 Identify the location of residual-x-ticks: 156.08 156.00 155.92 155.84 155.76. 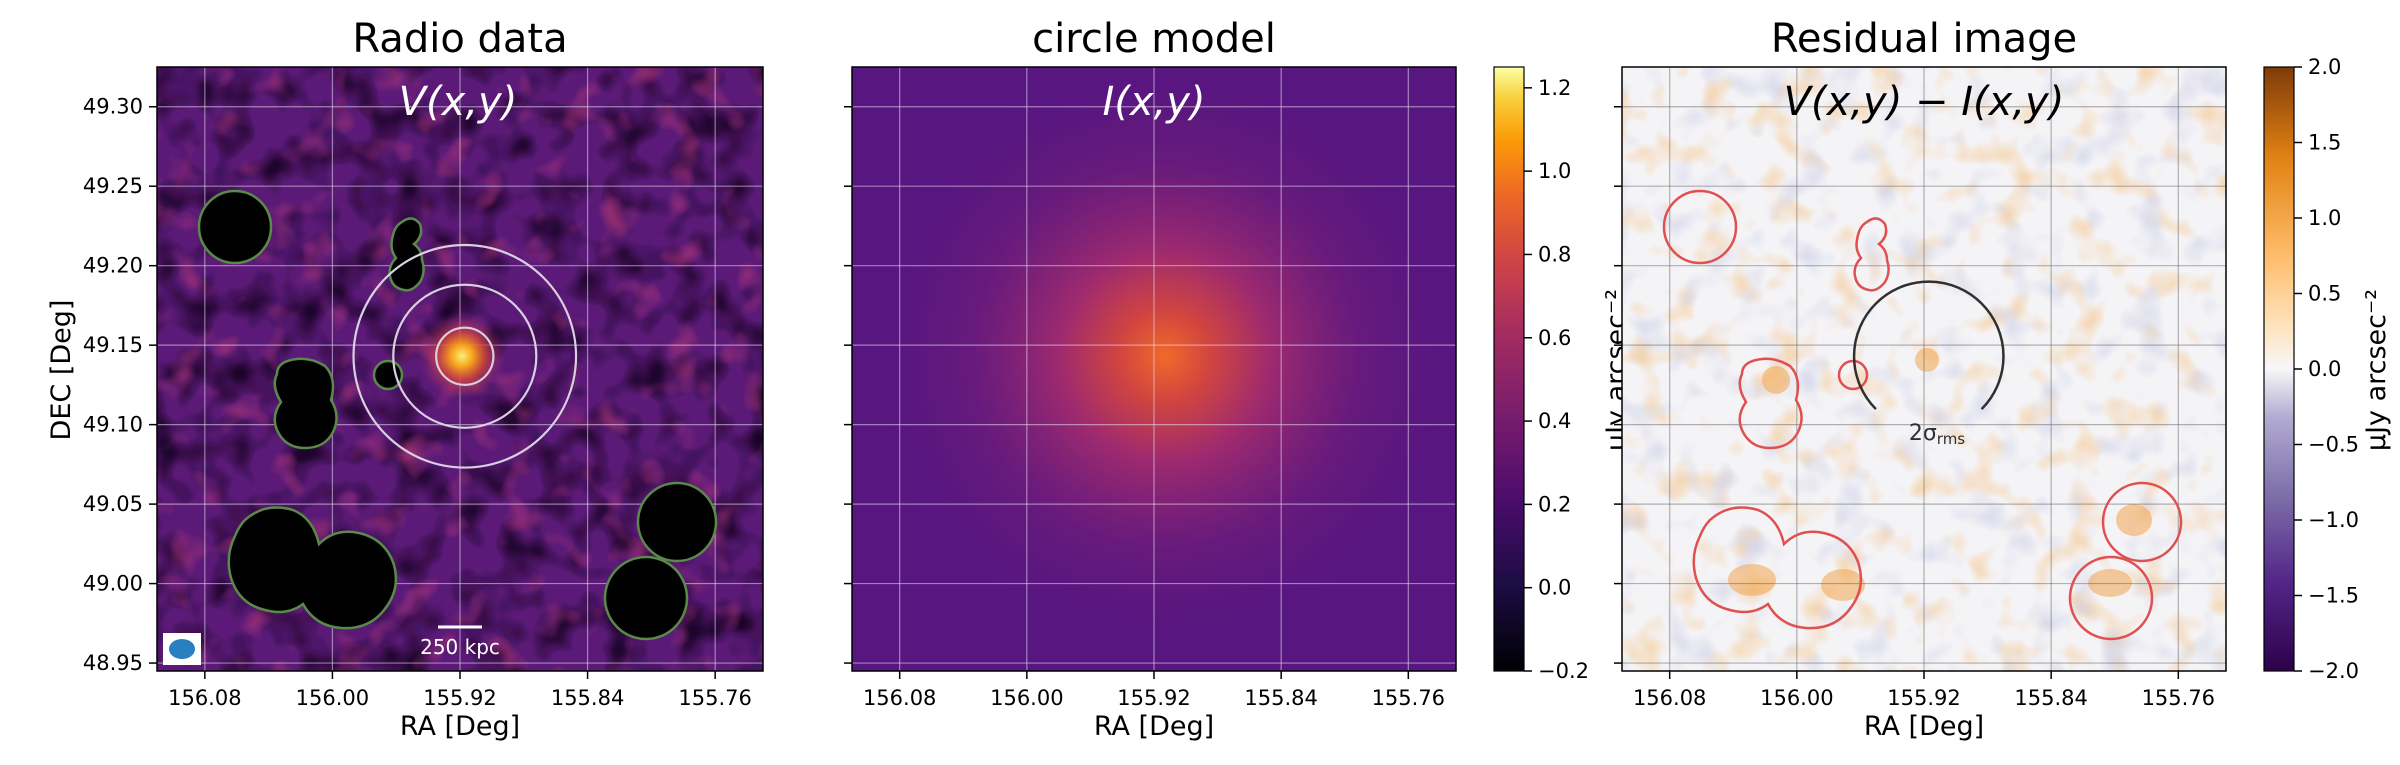
(1924, 690).